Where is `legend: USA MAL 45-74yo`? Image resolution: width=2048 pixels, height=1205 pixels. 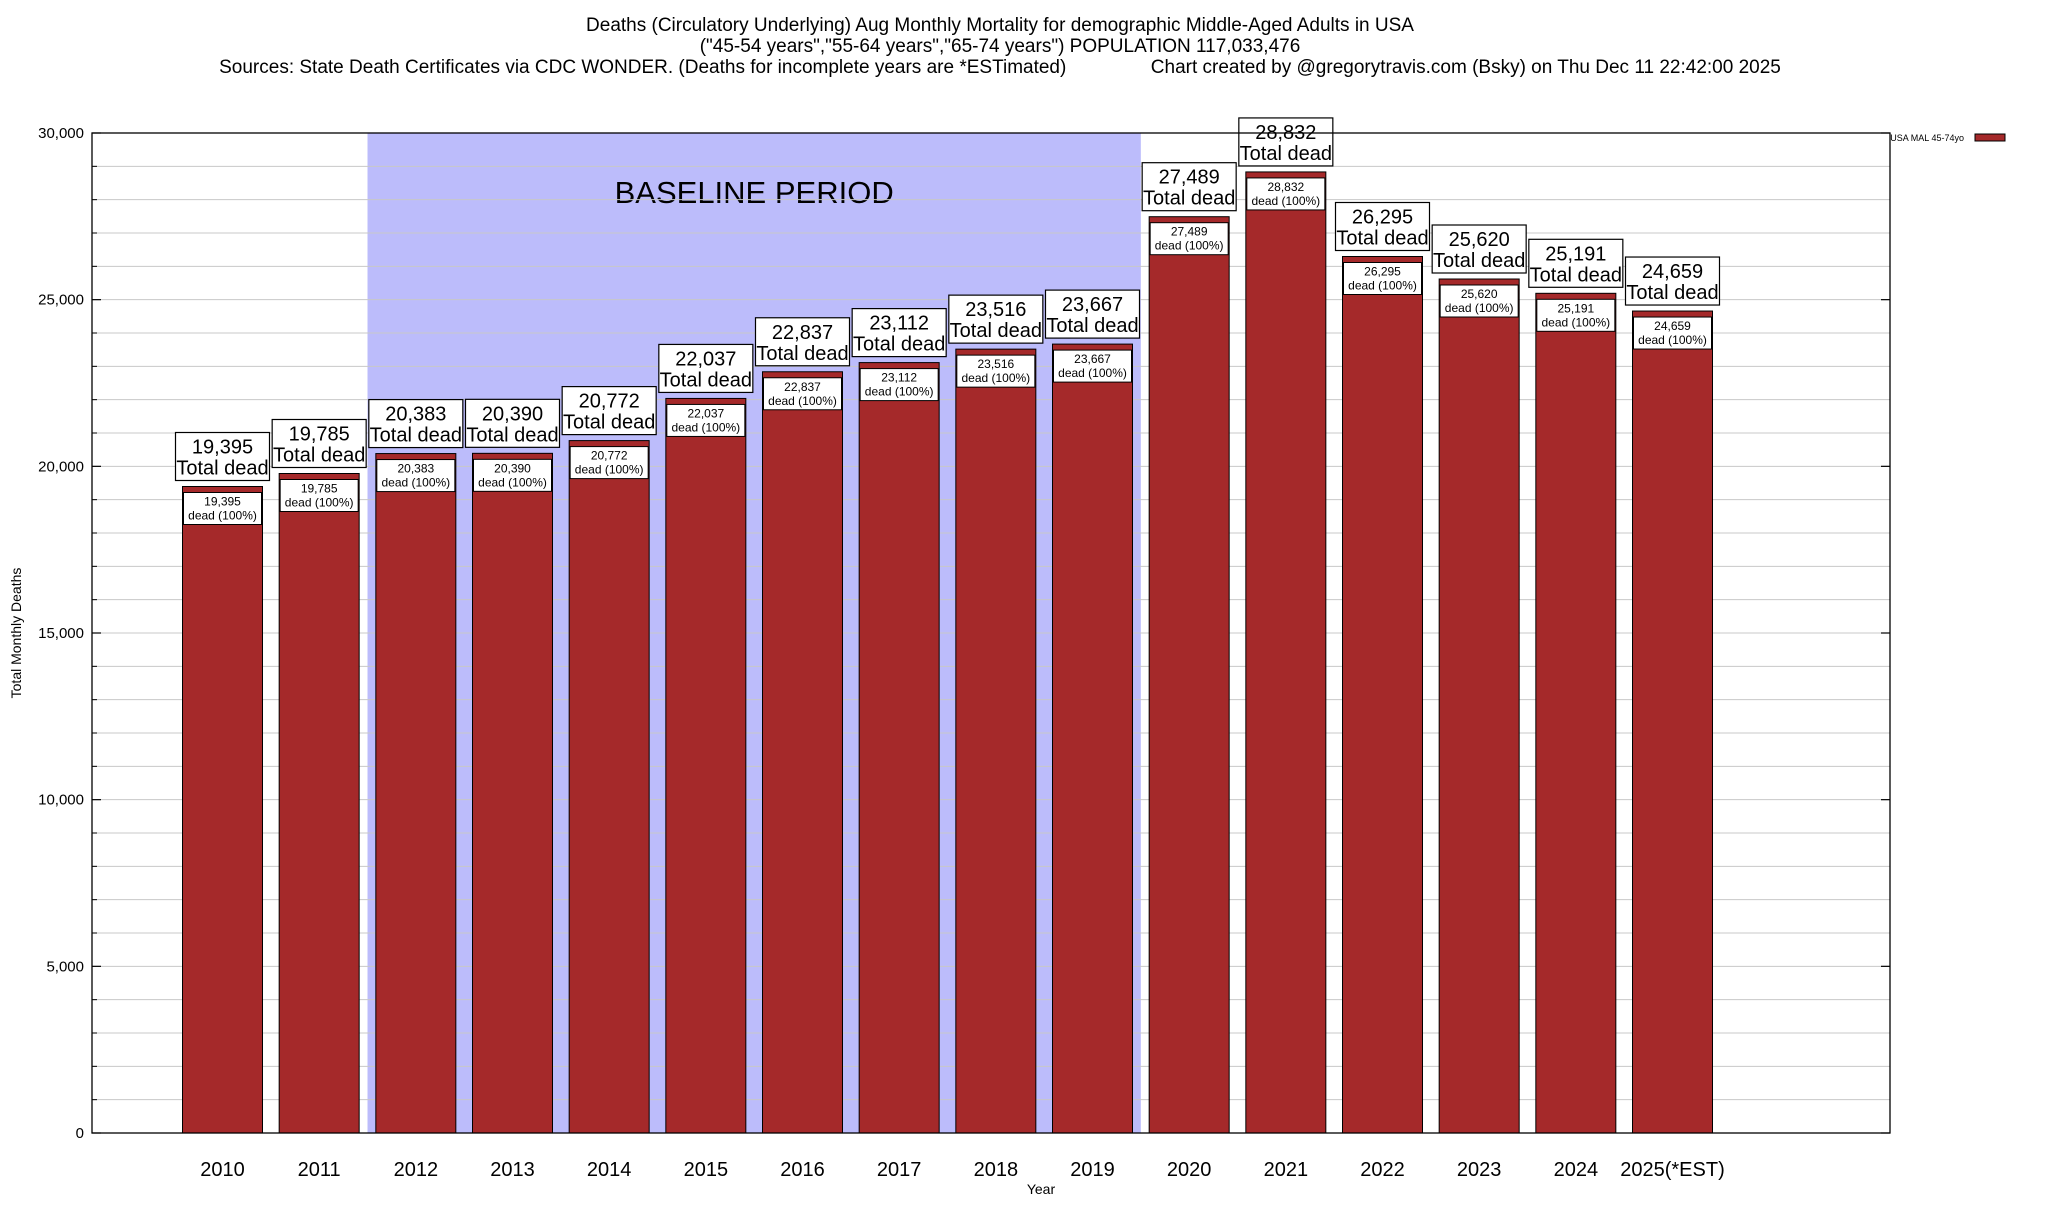 legend: USA MAL 45-74yo is located at coordinates (1948, 138).